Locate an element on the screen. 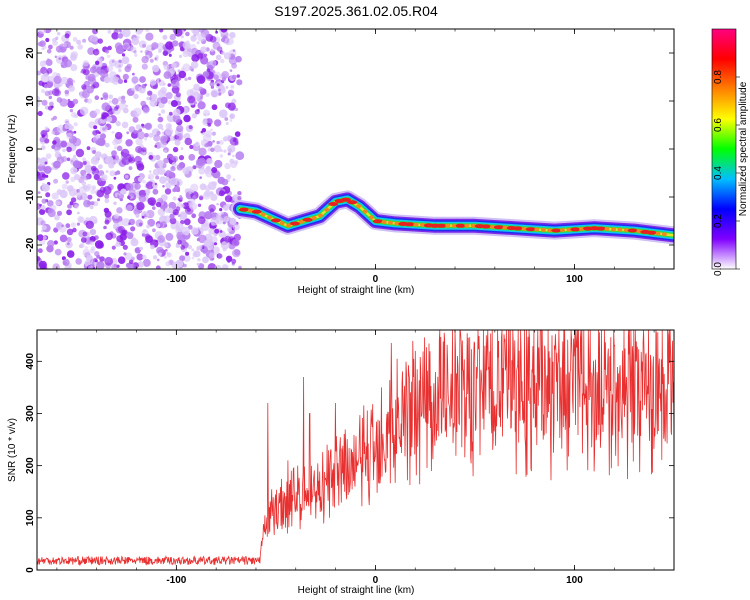 Image resolution: width=750 pixels, height=600 pixels. snr-y-tick-label: 0 is located at coordinates (30, 570).